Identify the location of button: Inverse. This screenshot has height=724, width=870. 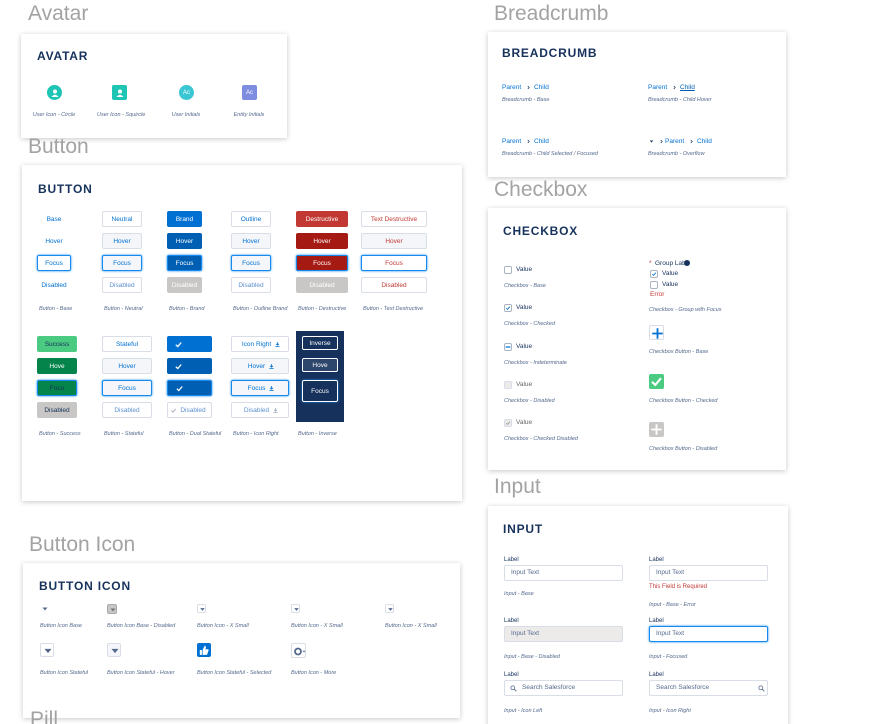
(320, 343).